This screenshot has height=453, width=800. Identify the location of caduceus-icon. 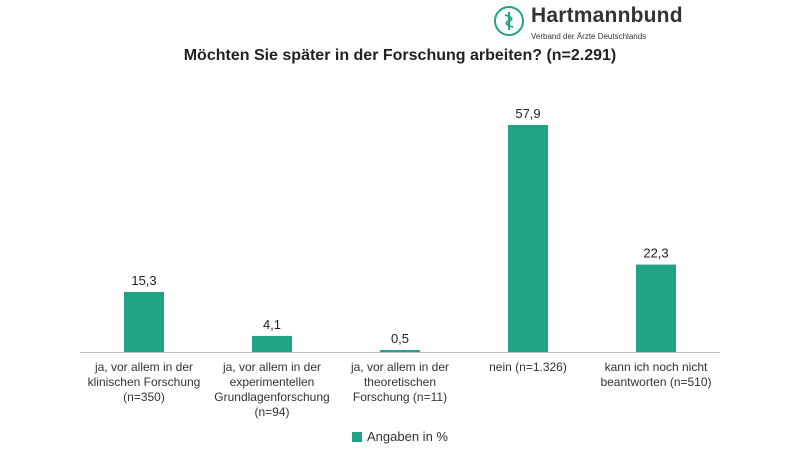
(509, 21).